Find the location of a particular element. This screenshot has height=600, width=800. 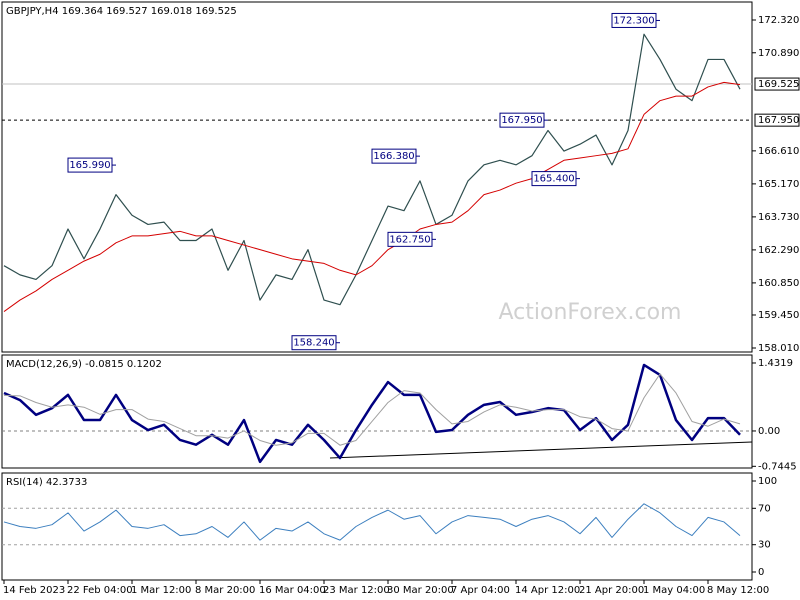

x-tick-label: 7 Apr 04:00 is located at coordinates (480, 590).